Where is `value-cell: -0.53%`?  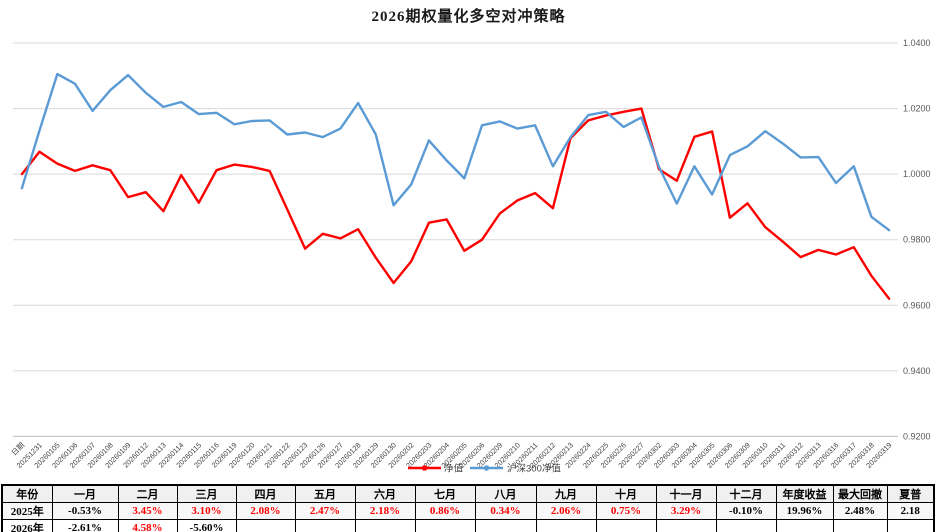
value-cell: -0.53% is located at coordinates (85, 511).